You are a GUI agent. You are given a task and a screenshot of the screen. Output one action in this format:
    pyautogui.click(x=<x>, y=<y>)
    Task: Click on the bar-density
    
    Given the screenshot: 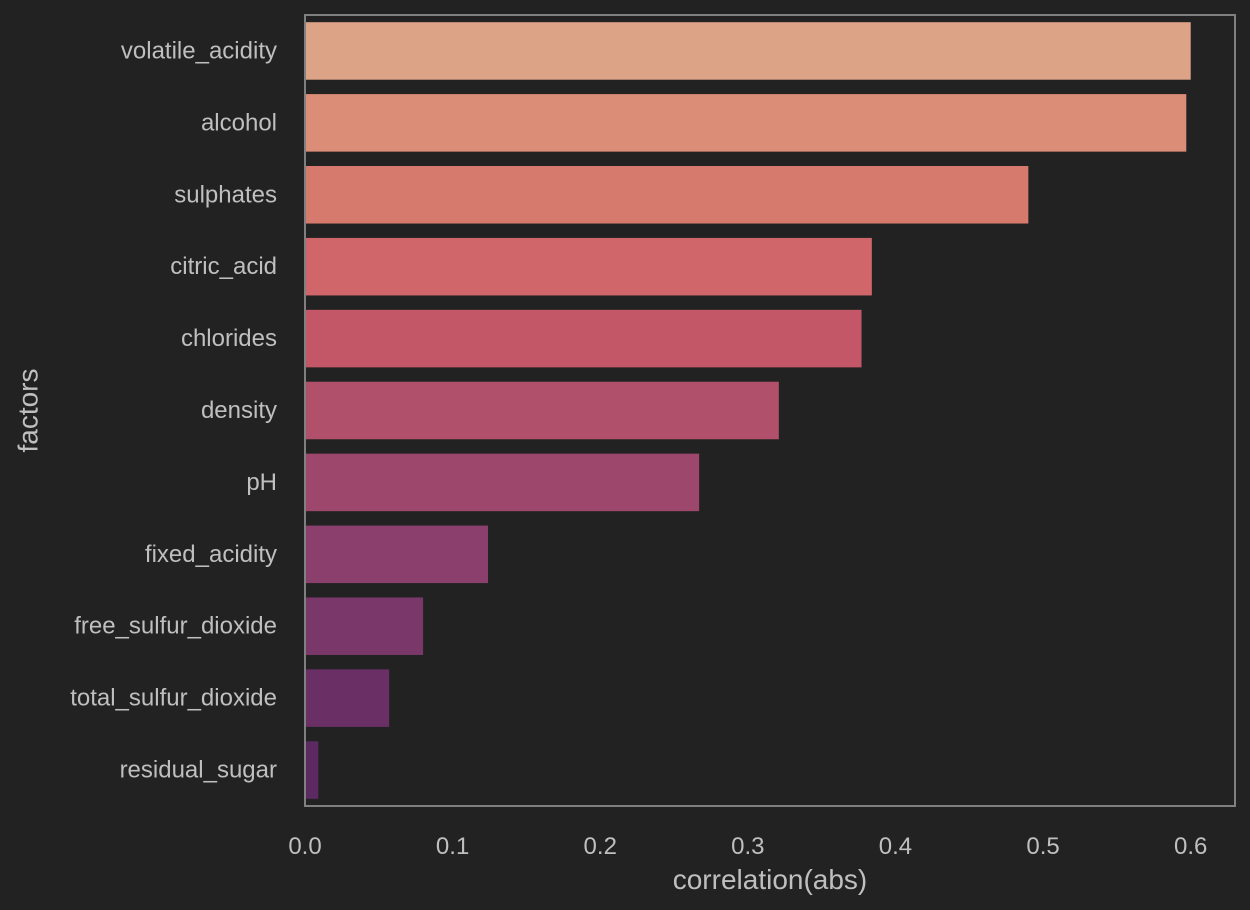 What is the action you would take?
    pyautogui.click(x=542, y=410)
    